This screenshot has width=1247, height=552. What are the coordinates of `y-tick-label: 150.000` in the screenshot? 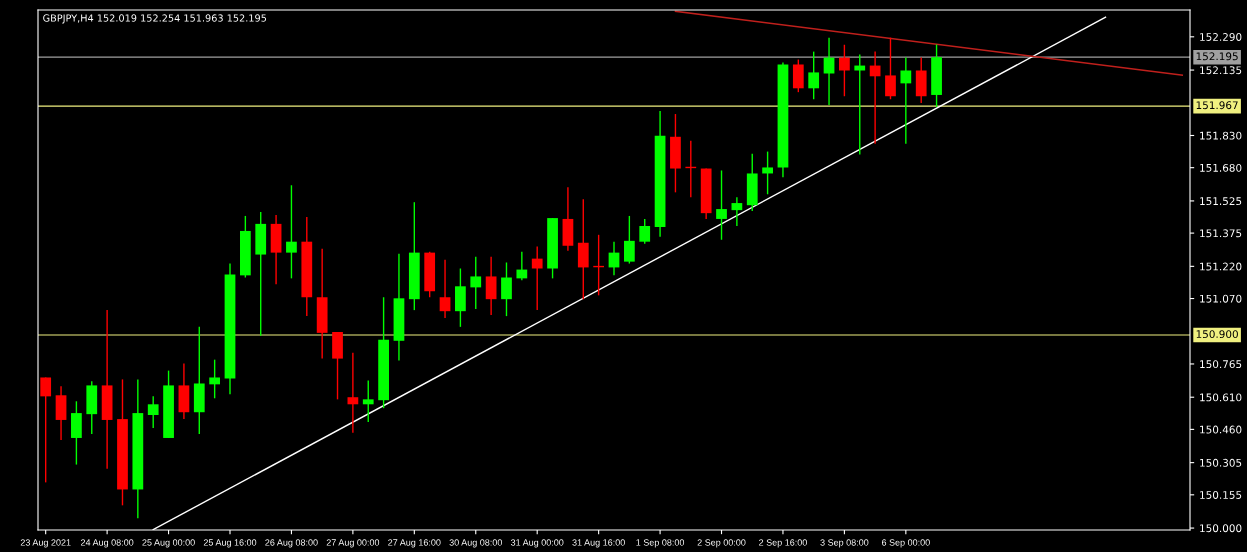 It's located at (1221, 528).